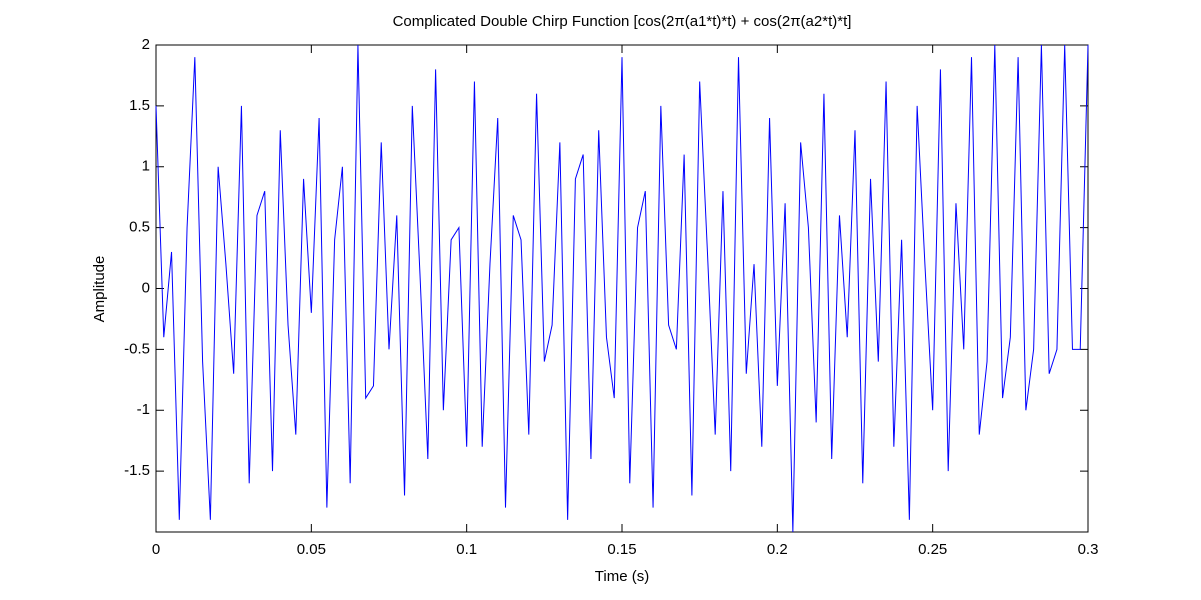  What do you see at coordinates (143, 409) in the screenshot?
I see `y-tick-label: -1` at bounding box center [143, 409].